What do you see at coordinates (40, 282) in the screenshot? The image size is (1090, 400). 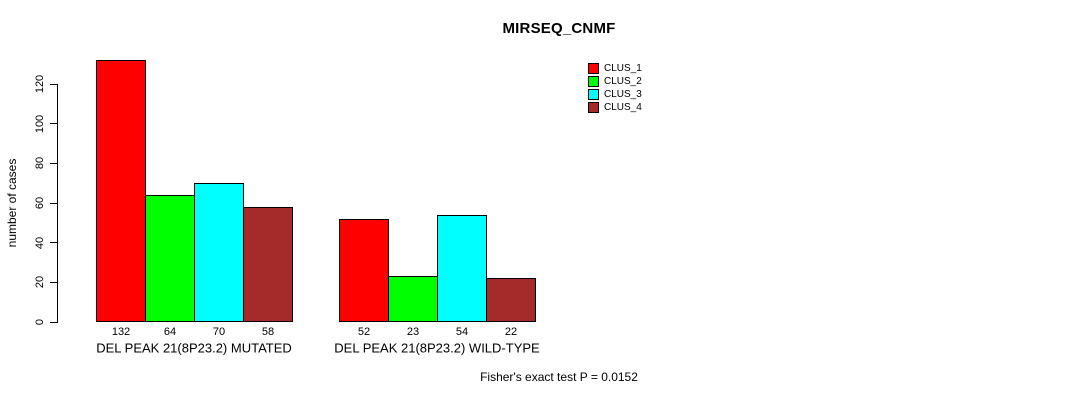 I see `y-tick-label: 20` at bounding box center [40, 282].